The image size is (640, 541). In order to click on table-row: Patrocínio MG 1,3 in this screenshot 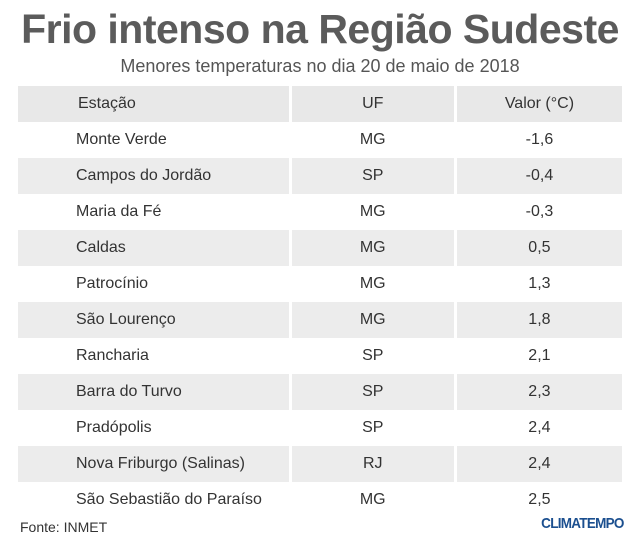, I will do `click(320, 284)`.